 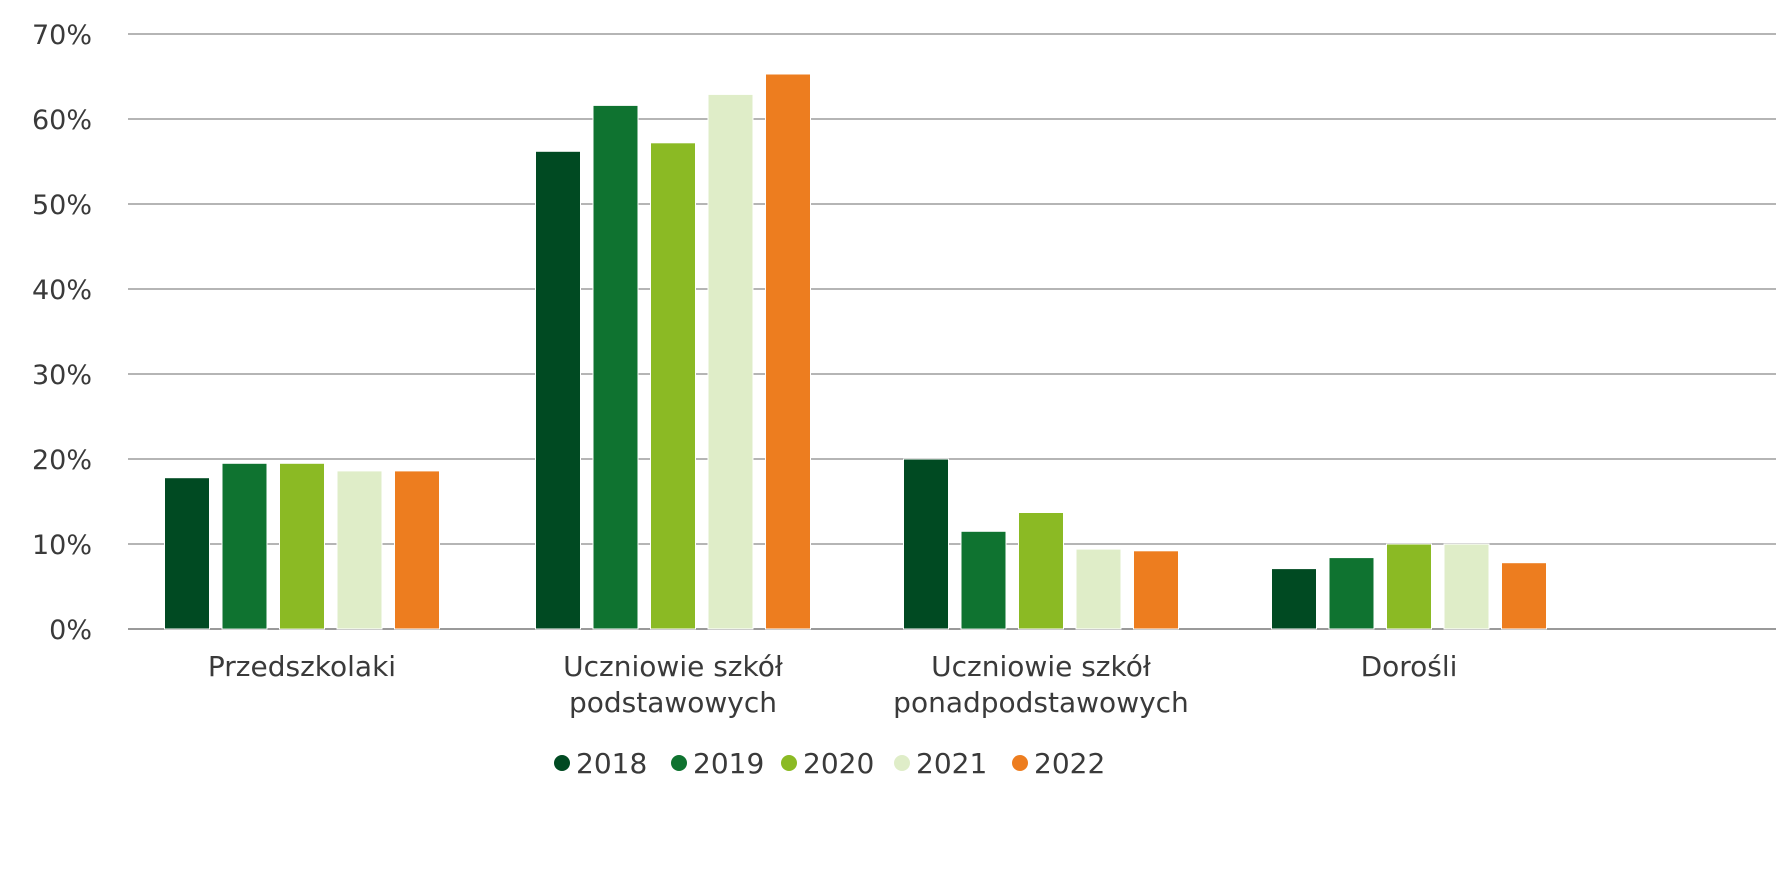 What do you see at coordinates (62, 333) in the screenshot?
I see `y-axis-tick-labels: 0% 10% 20% 30% 40% 50% 60% 70%` at bounding box center [62, 333].